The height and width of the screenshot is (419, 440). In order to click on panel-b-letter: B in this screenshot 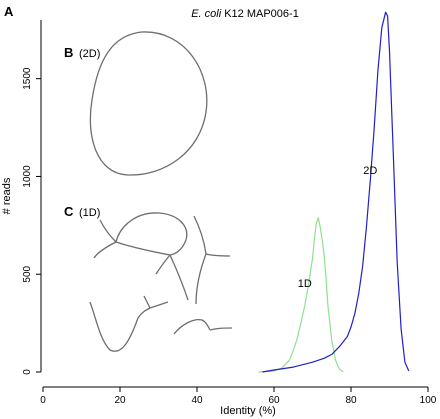, I will do `click(68, 52)`.